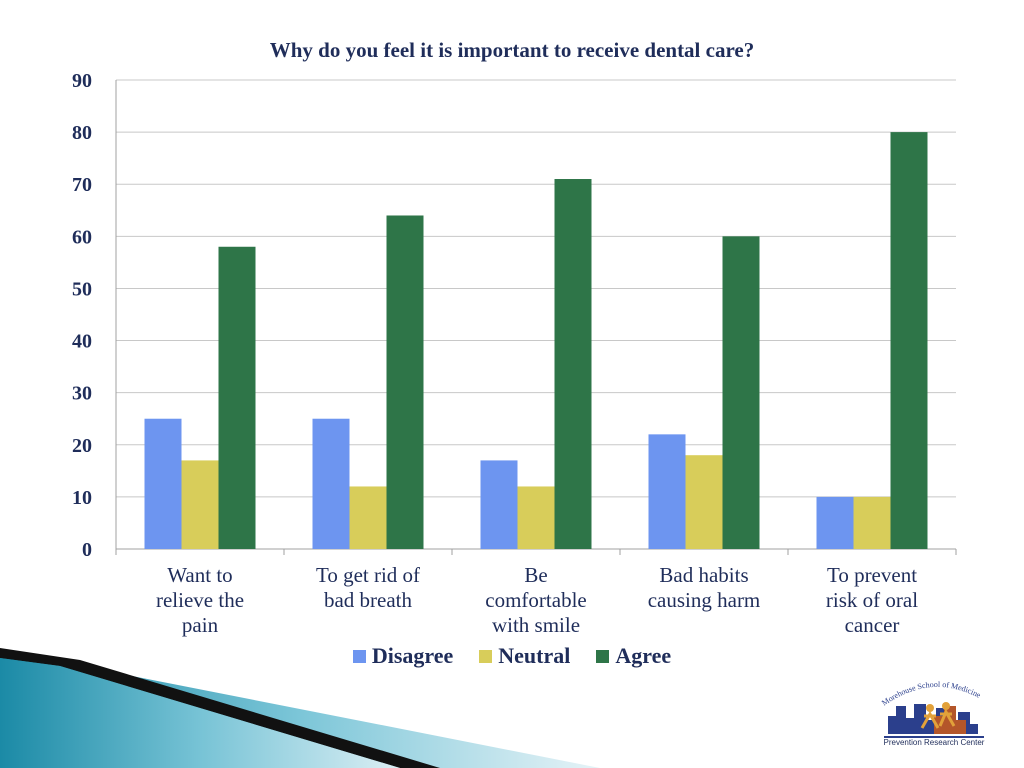  I want to click on morehouse-logo: Morehouse School of Medicine, so click(932, 709).